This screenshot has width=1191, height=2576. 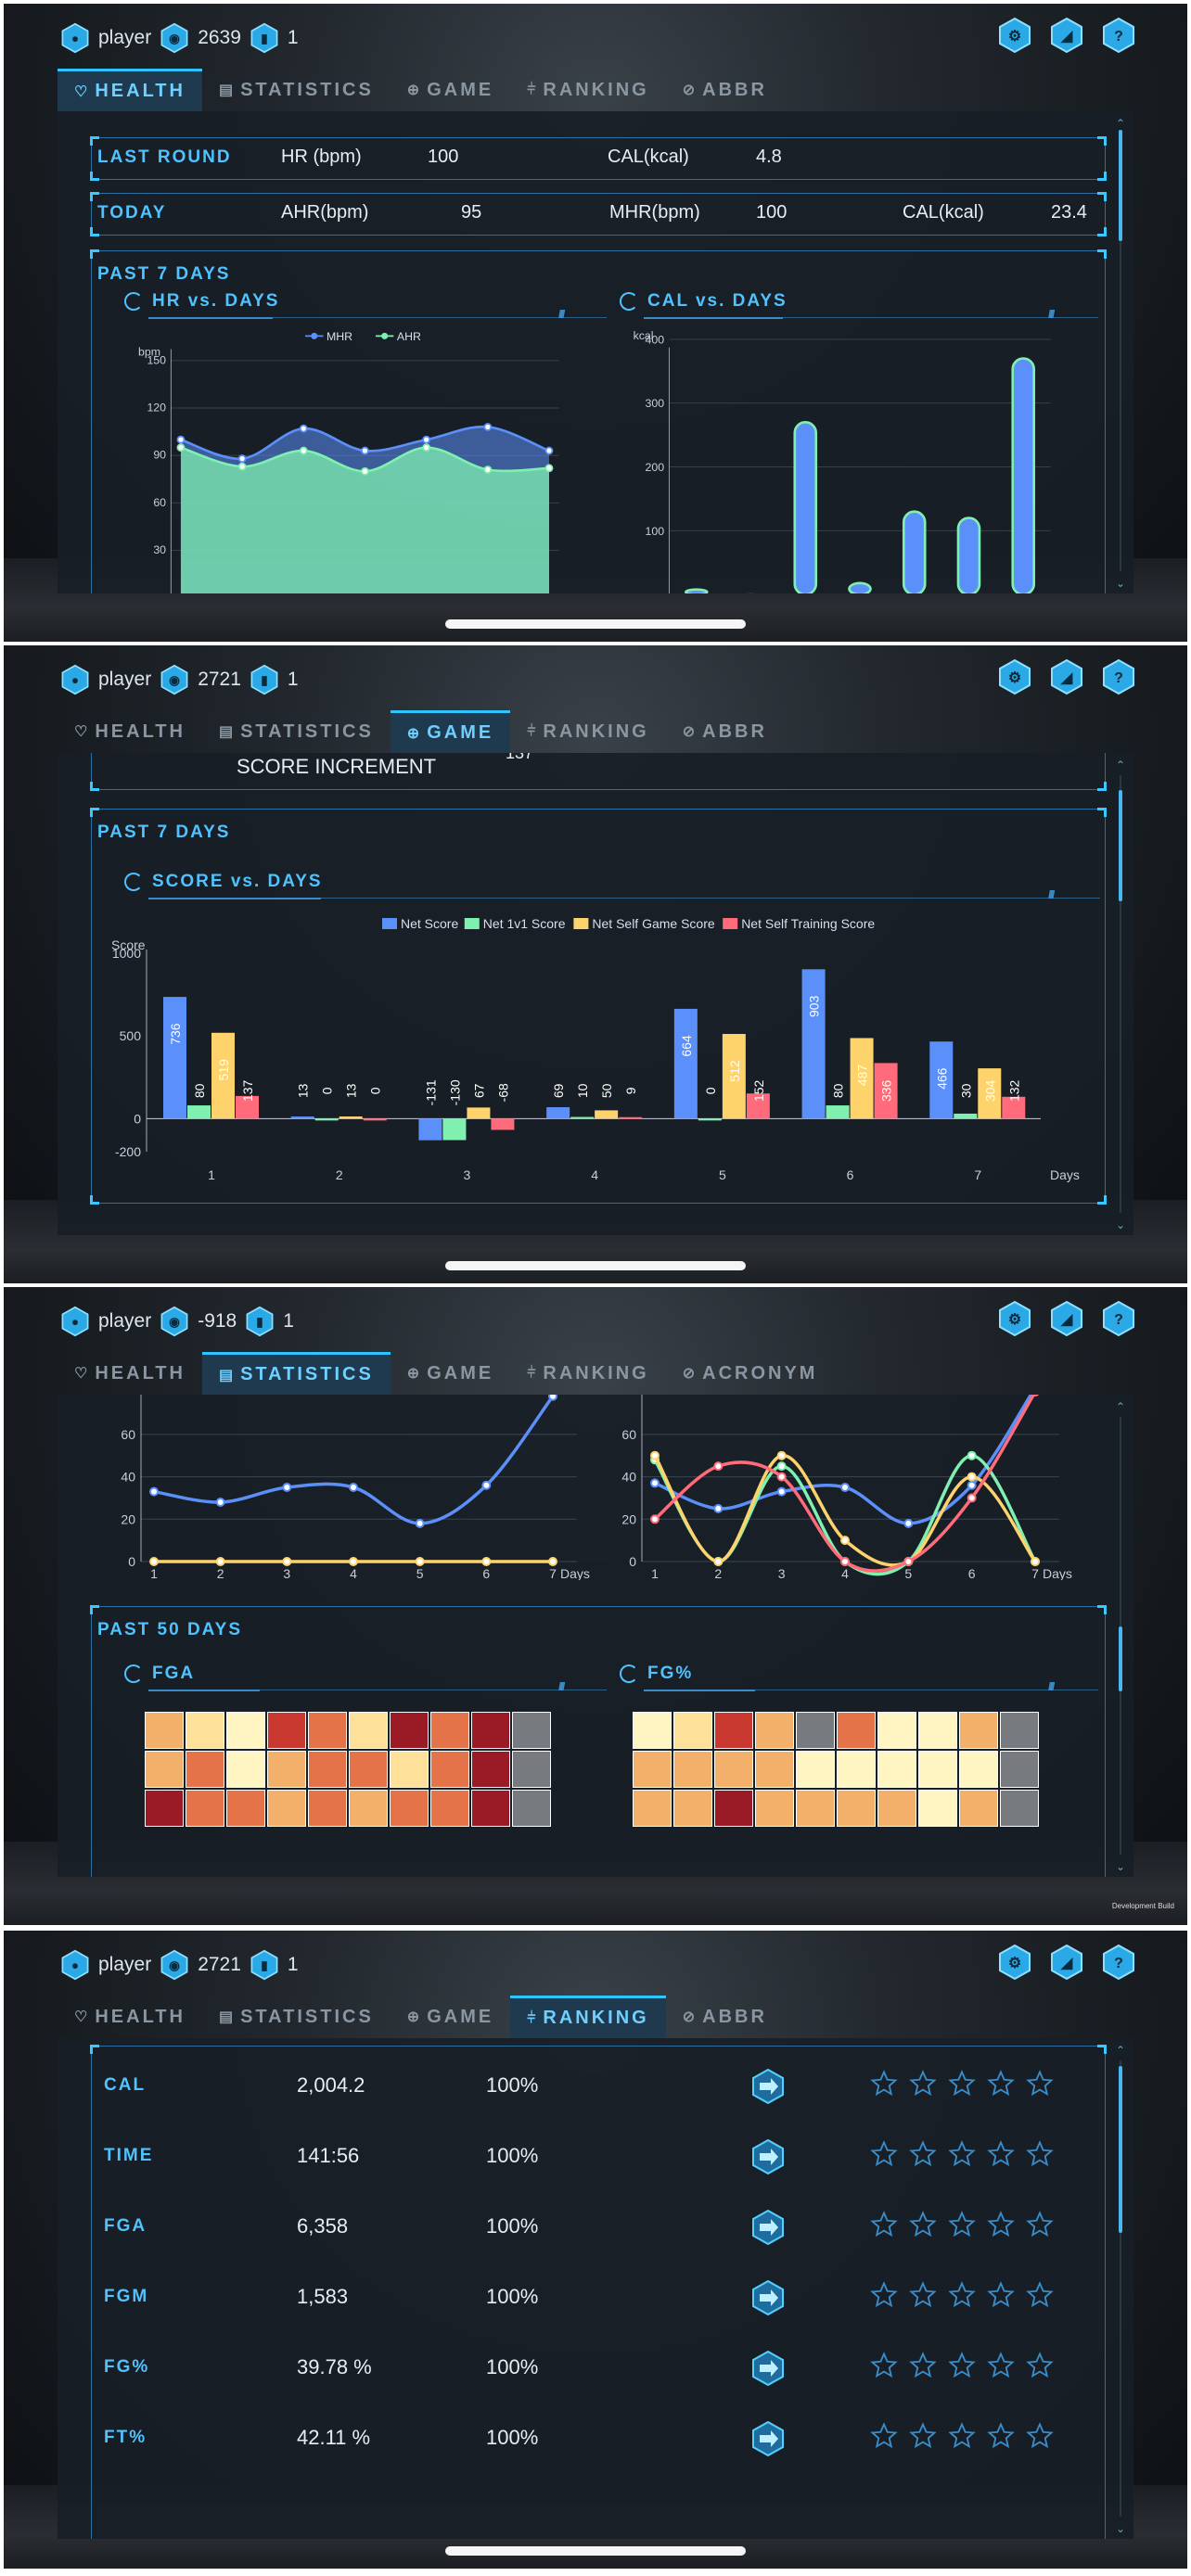 What do you see at coordinates (364, 520) in the screenshot?
I see `series-area` at bounding box center [364, 520].